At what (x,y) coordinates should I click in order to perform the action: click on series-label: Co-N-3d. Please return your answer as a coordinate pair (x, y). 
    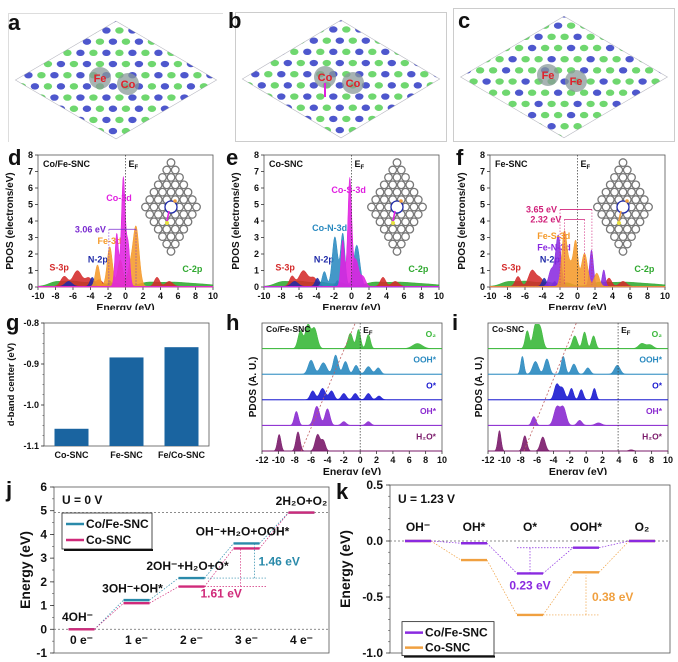
    Looking at the image, I should click on (329, 228).